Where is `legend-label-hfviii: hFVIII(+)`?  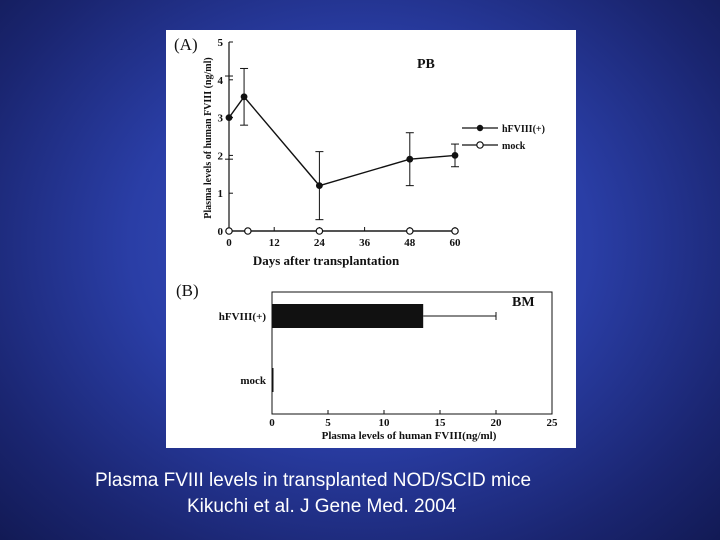 legend-label-hfviii: hFVIII(+) is located at coordinates (523, 129).